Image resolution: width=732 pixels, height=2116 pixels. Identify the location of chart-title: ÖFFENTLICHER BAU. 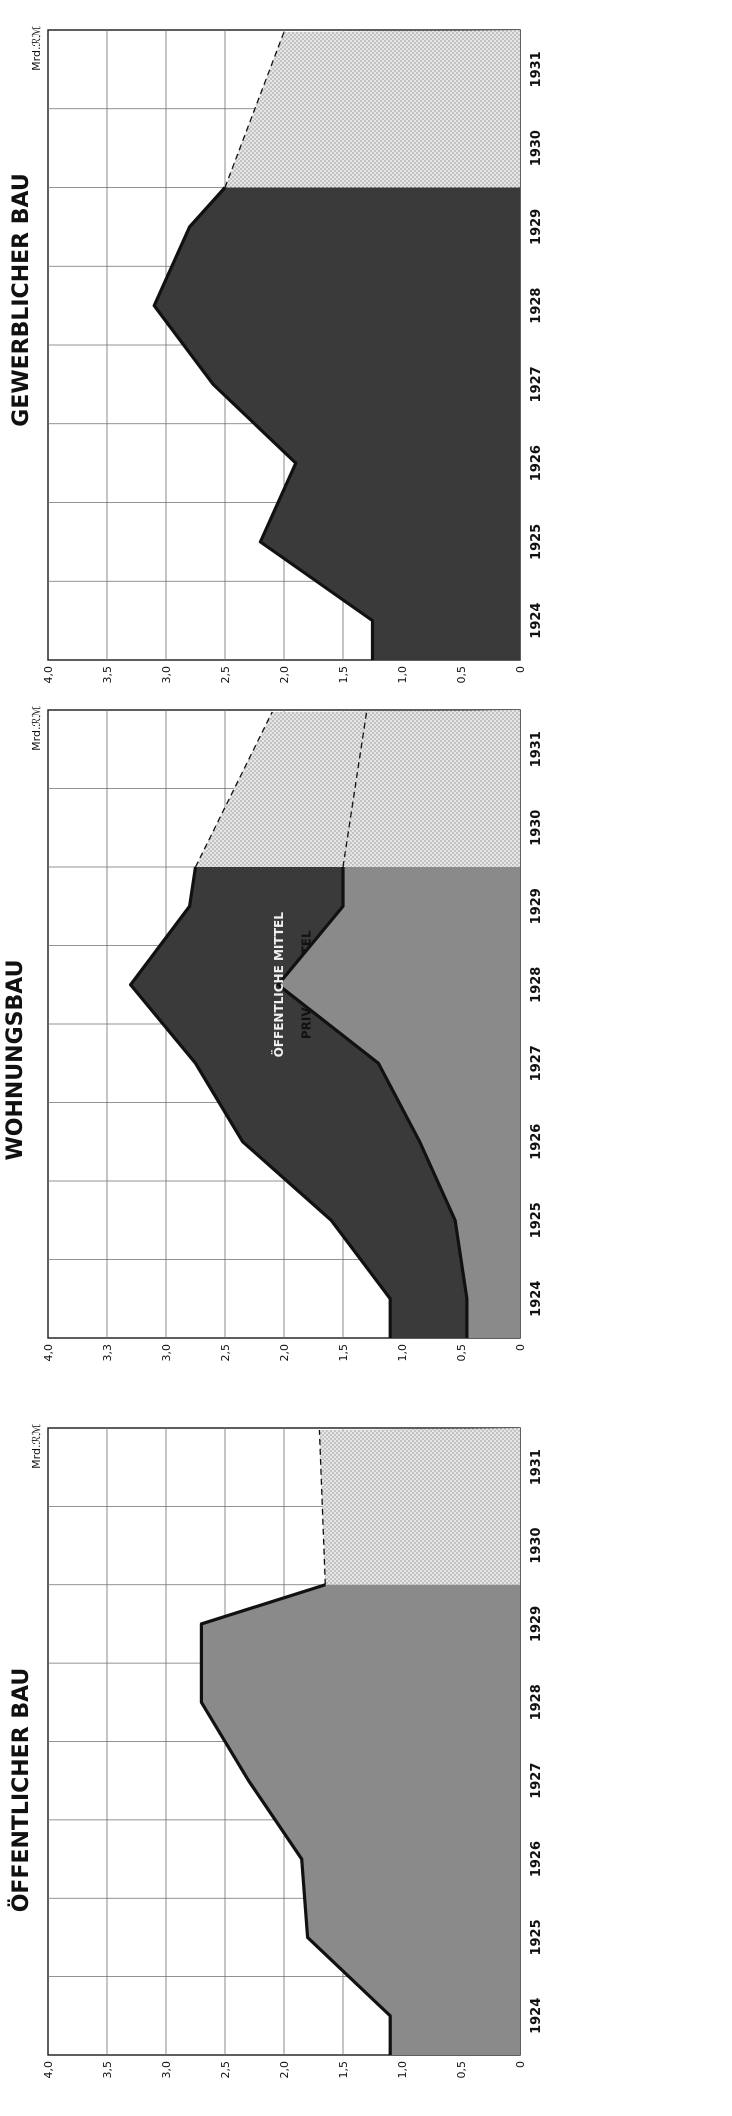
(21, 1790).